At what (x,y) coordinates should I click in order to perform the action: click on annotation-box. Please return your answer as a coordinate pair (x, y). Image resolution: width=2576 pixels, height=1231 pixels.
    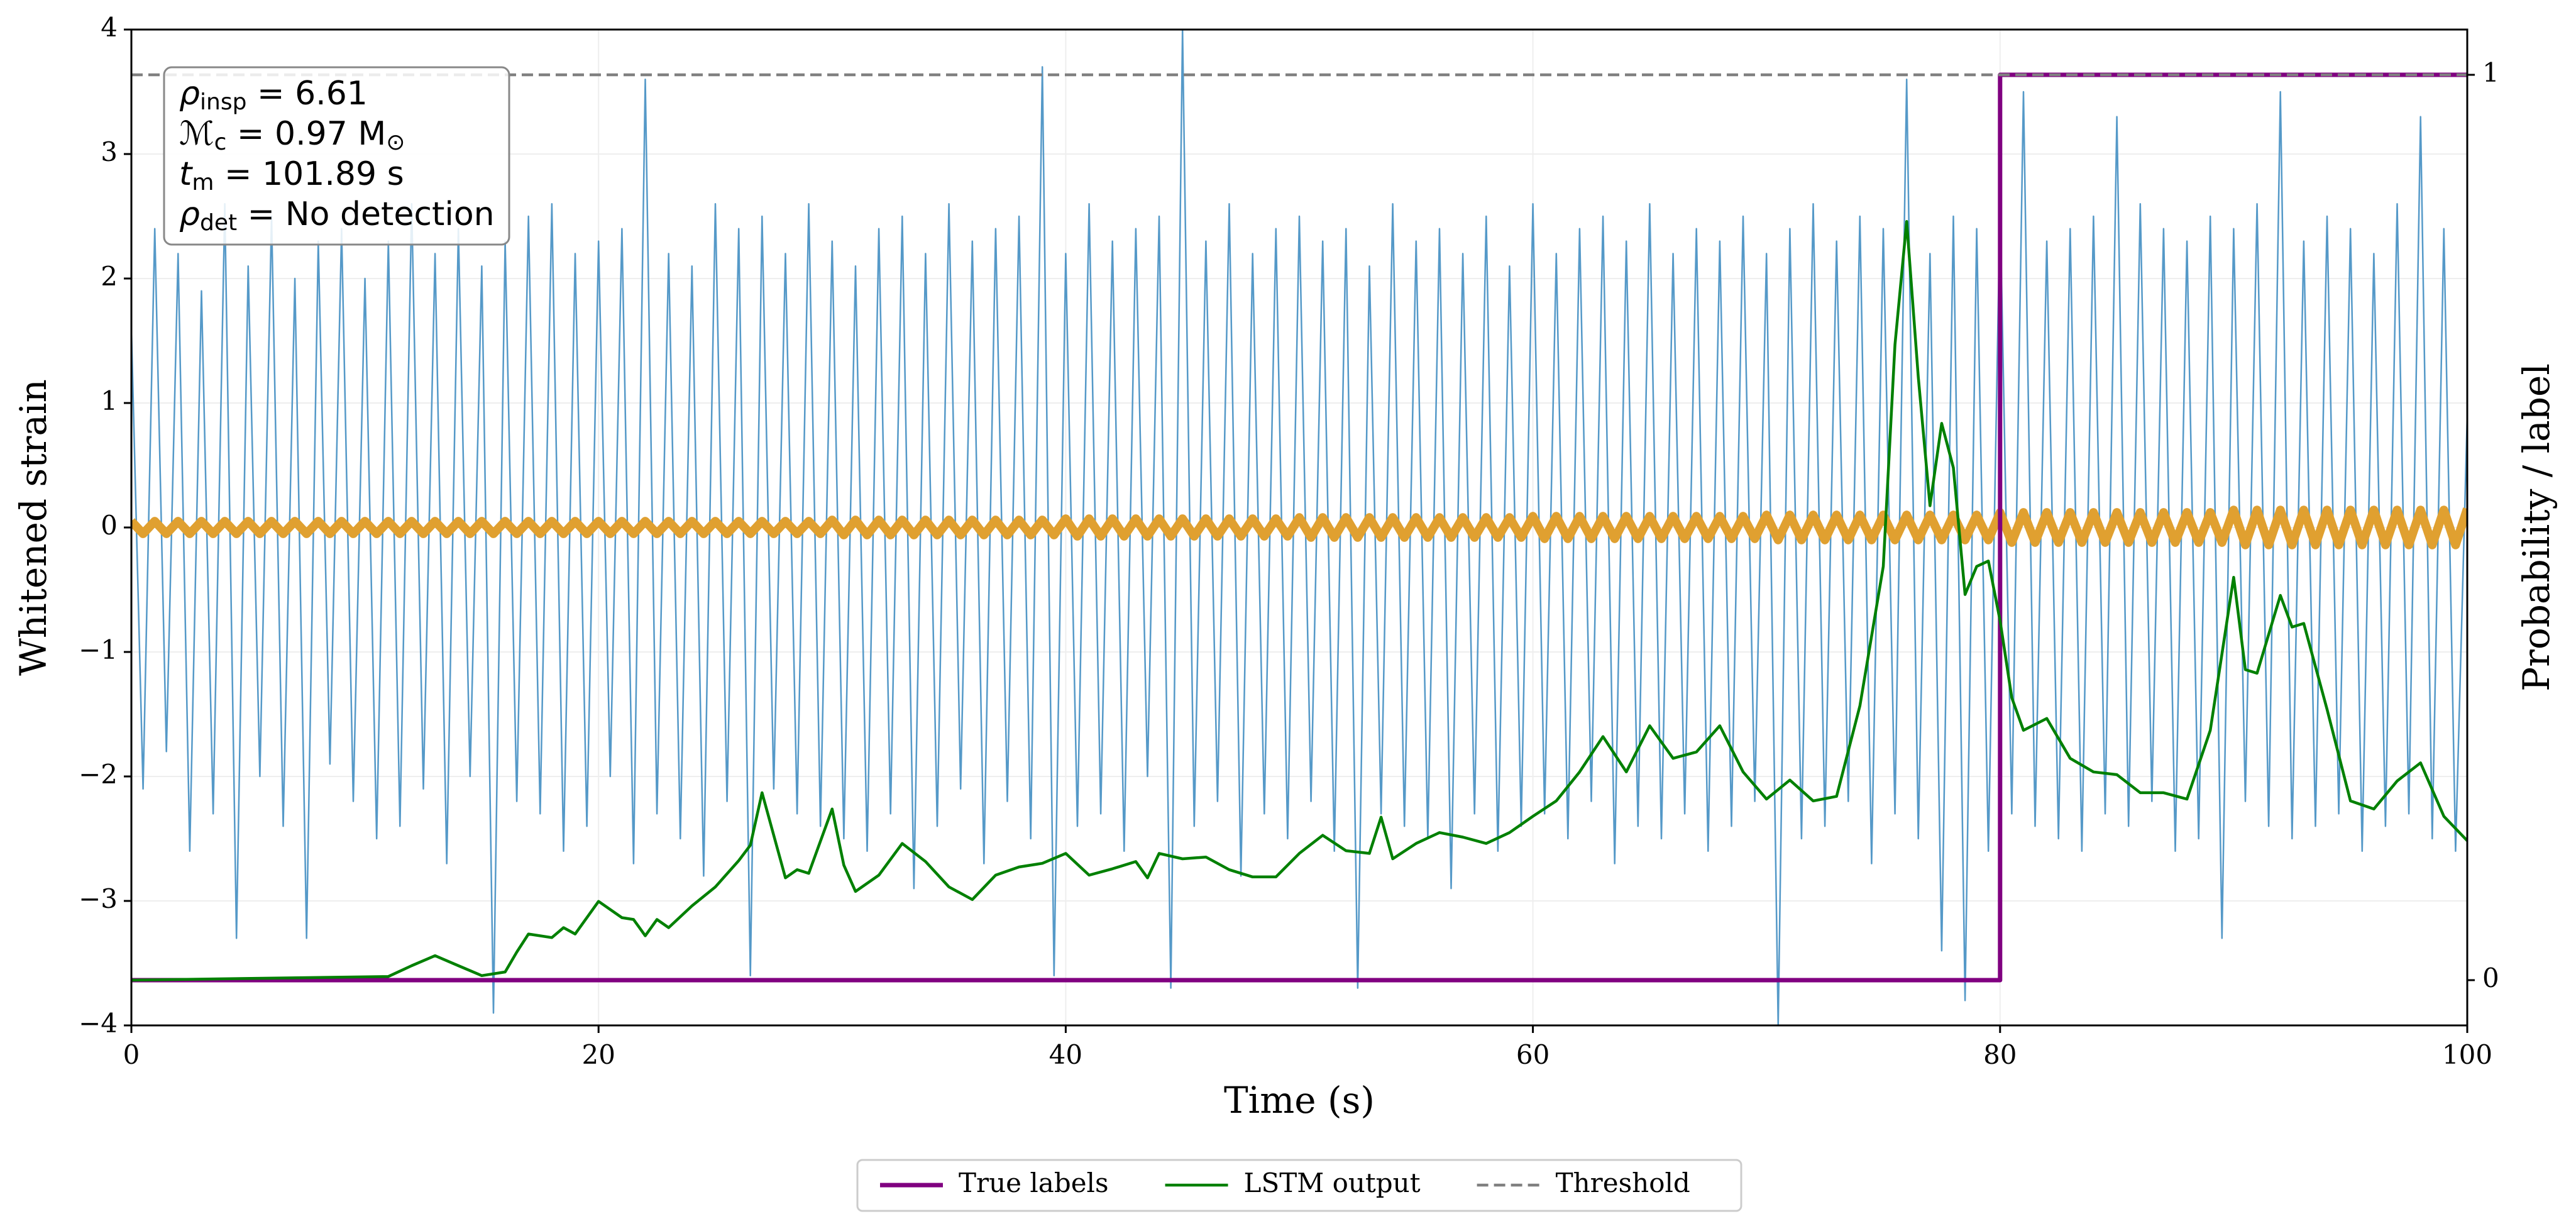
    Looking at the image, I should click on (336, 156).